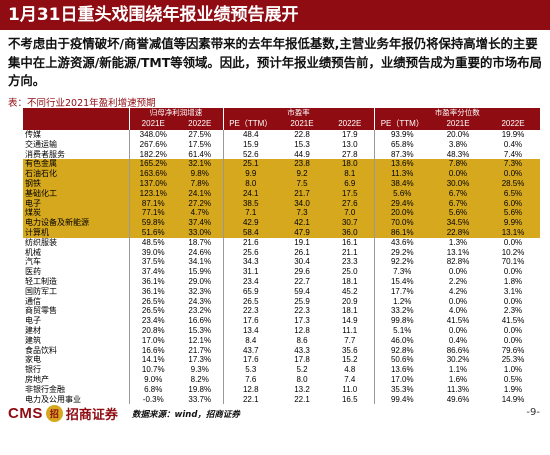  Describe the element at coordinates (302, 242) in the screenshot. I see `table-cell: 19.1` at that location.